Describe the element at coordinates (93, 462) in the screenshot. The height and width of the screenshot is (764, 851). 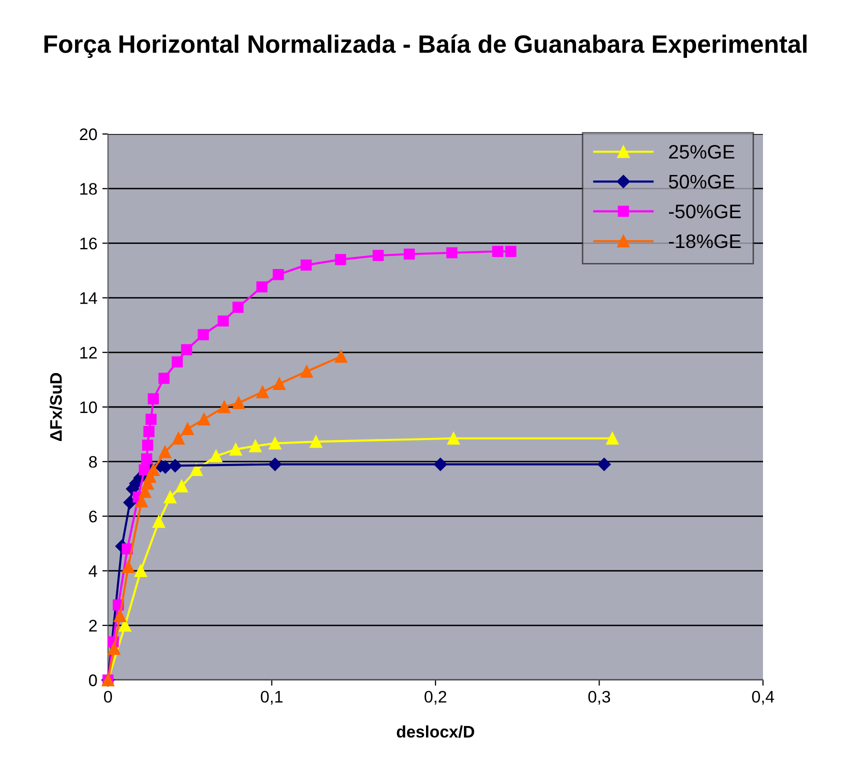
I see `y-tick-label: 8` at that location.